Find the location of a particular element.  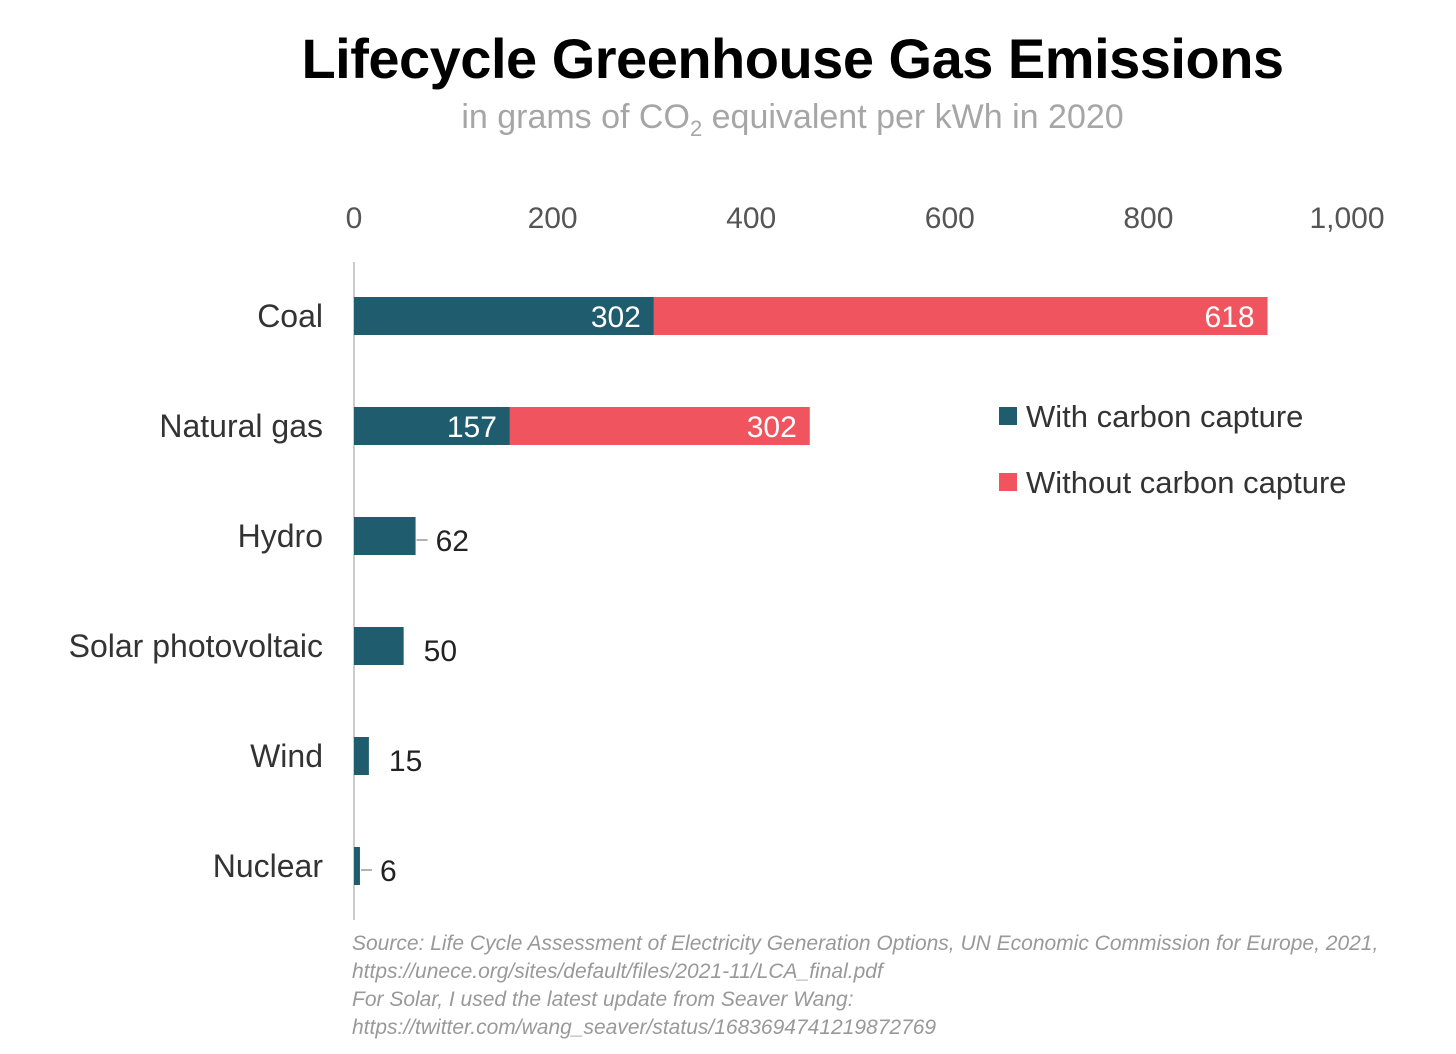

x-tick-label: 1,000 is located at coordinates (1346, 218).